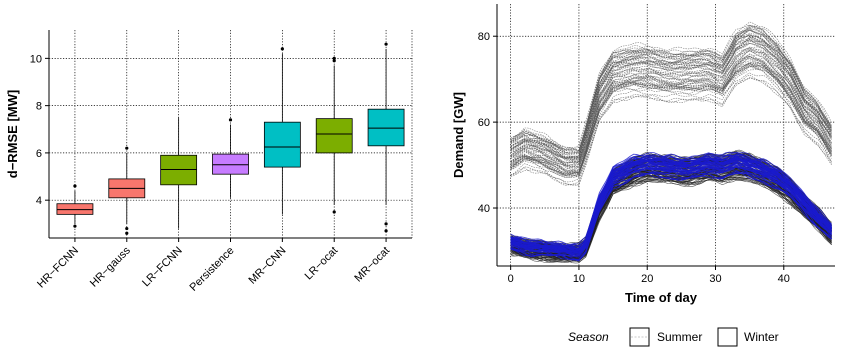 Image resolution: width=847 pixels, height=354 pixels. Describe the element at coordinates (661, 297) in the screenshot. I see `line-chart-x-axis-label: Time of day` at that location.